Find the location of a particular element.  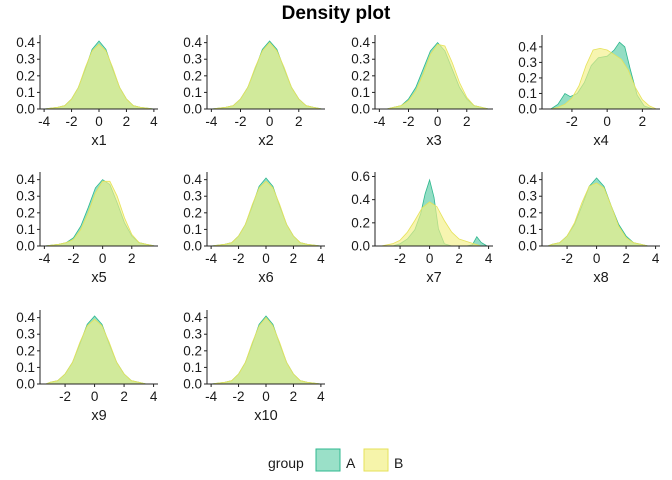

x-axis-title: x4 is located at coordinates (600, 141).